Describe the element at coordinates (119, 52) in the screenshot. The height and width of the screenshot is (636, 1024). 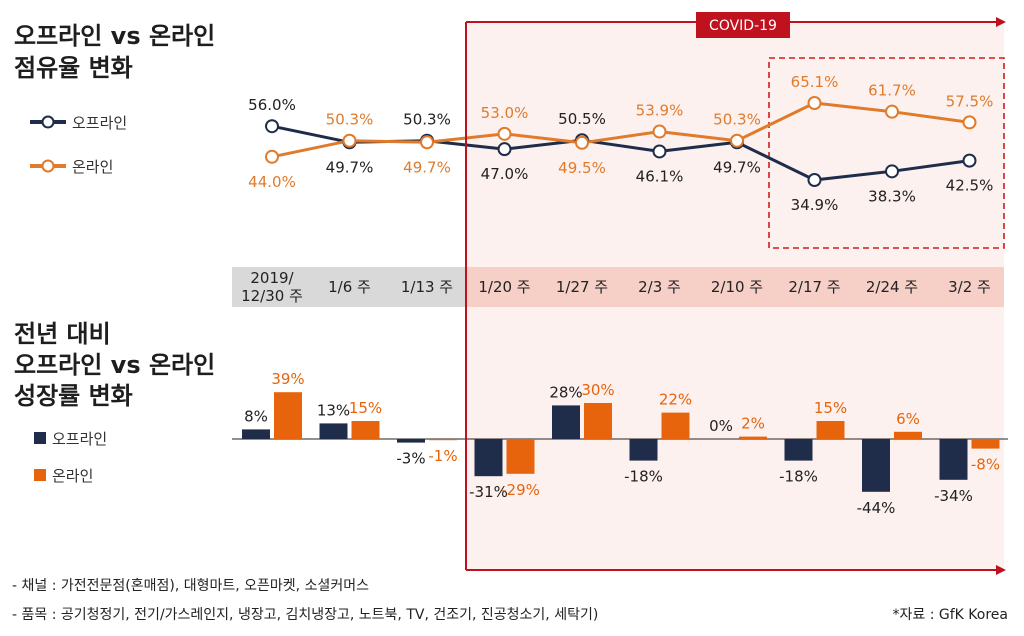
I see `share-chart-title: 오프라인 vs 온라인 점유율 변화` at that location.